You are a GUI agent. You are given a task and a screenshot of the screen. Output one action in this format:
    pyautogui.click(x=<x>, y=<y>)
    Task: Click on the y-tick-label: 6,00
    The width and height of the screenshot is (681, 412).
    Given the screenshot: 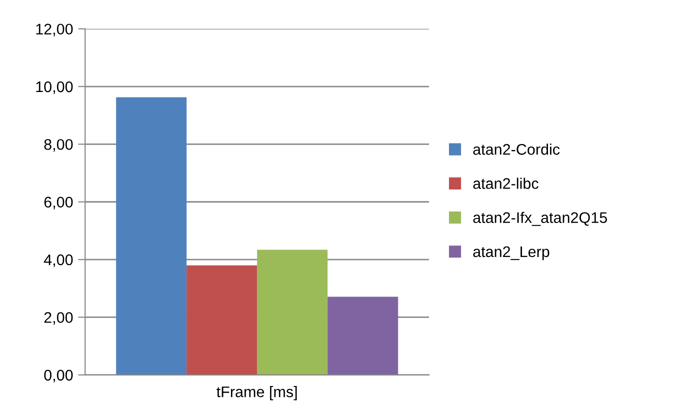 What is the action you would take?
    pyautogui.click(x=58, y=203)
    